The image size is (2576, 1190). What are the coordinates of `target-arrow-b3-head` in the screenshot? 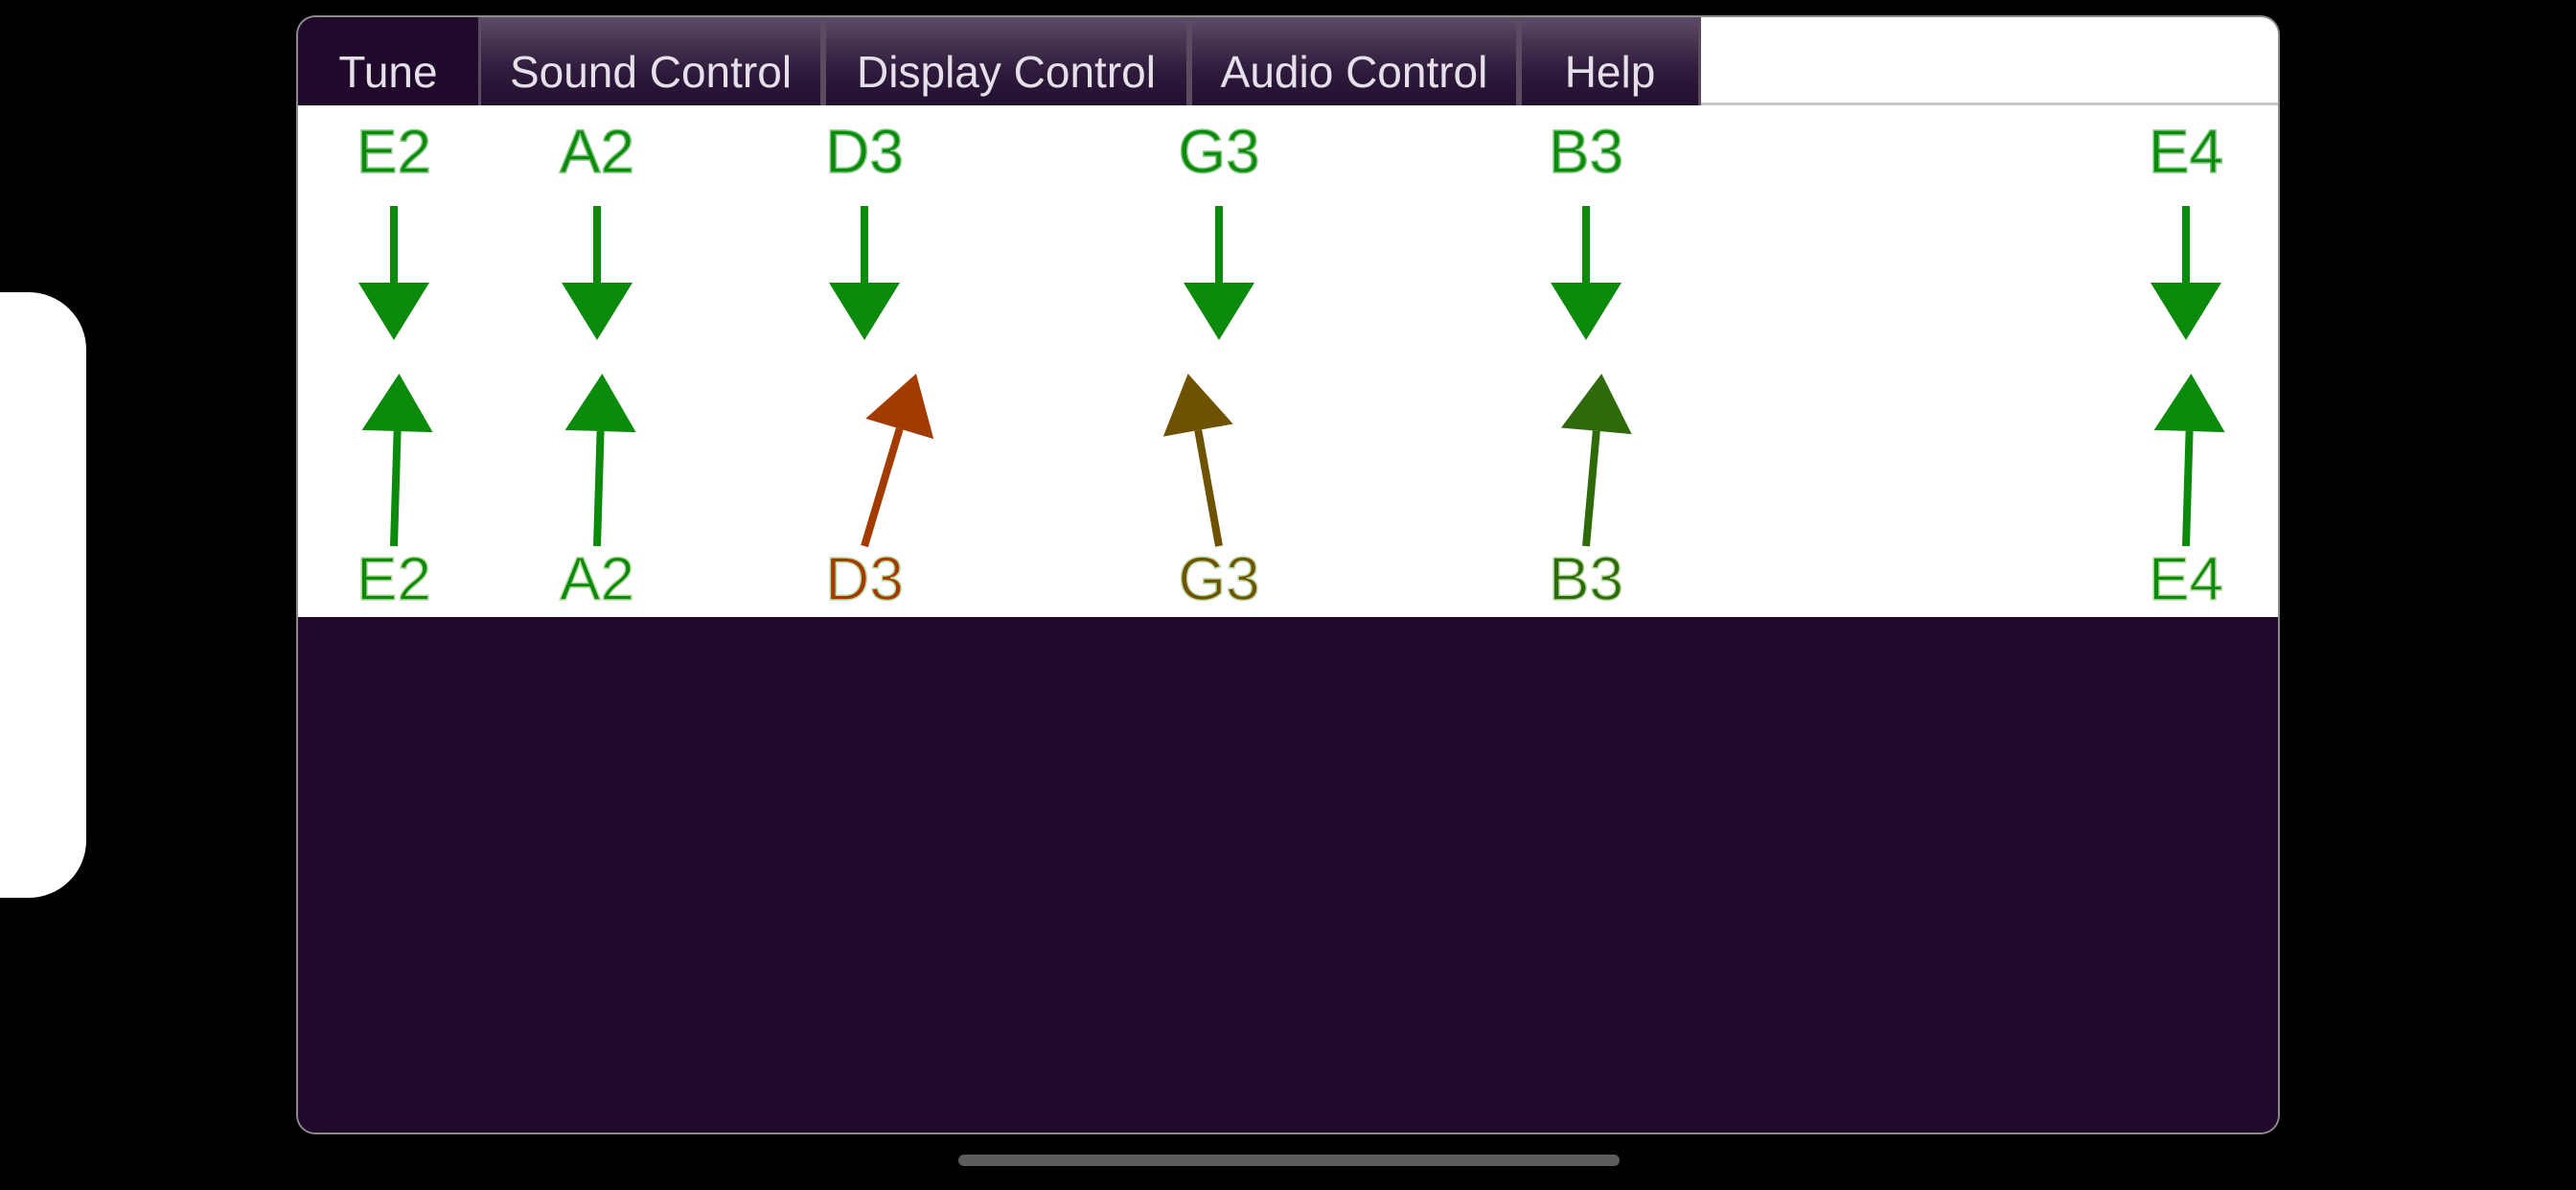 It's located at (1586, 311).